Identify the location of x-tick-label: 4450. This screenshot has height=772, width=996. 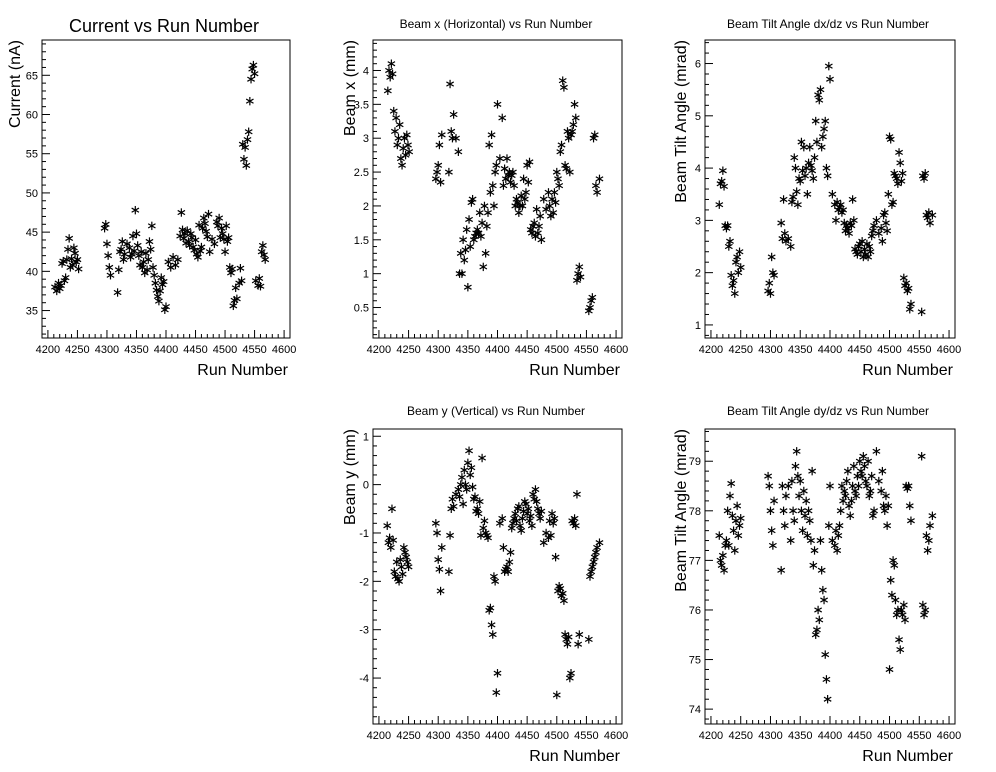
(527, 350).